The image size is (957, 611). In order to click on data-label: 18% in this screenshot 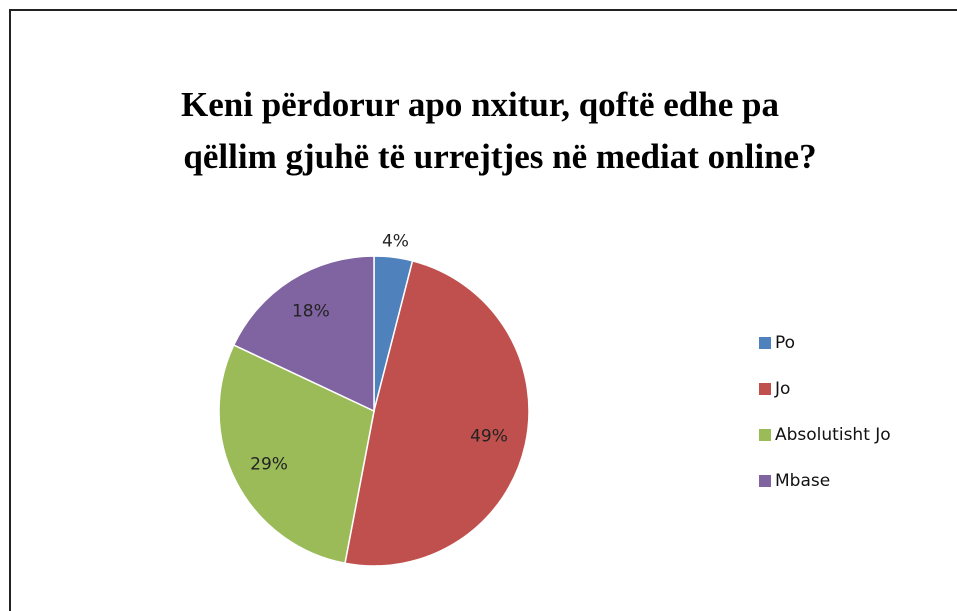, I will do `click(311, 312)`.